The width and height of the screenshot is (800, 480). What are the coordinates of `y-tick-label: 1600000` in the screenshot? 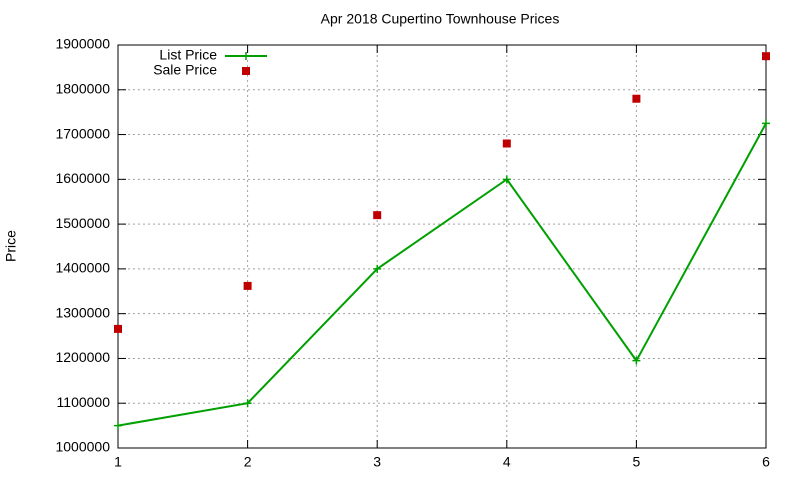 It's located at (82, 178).